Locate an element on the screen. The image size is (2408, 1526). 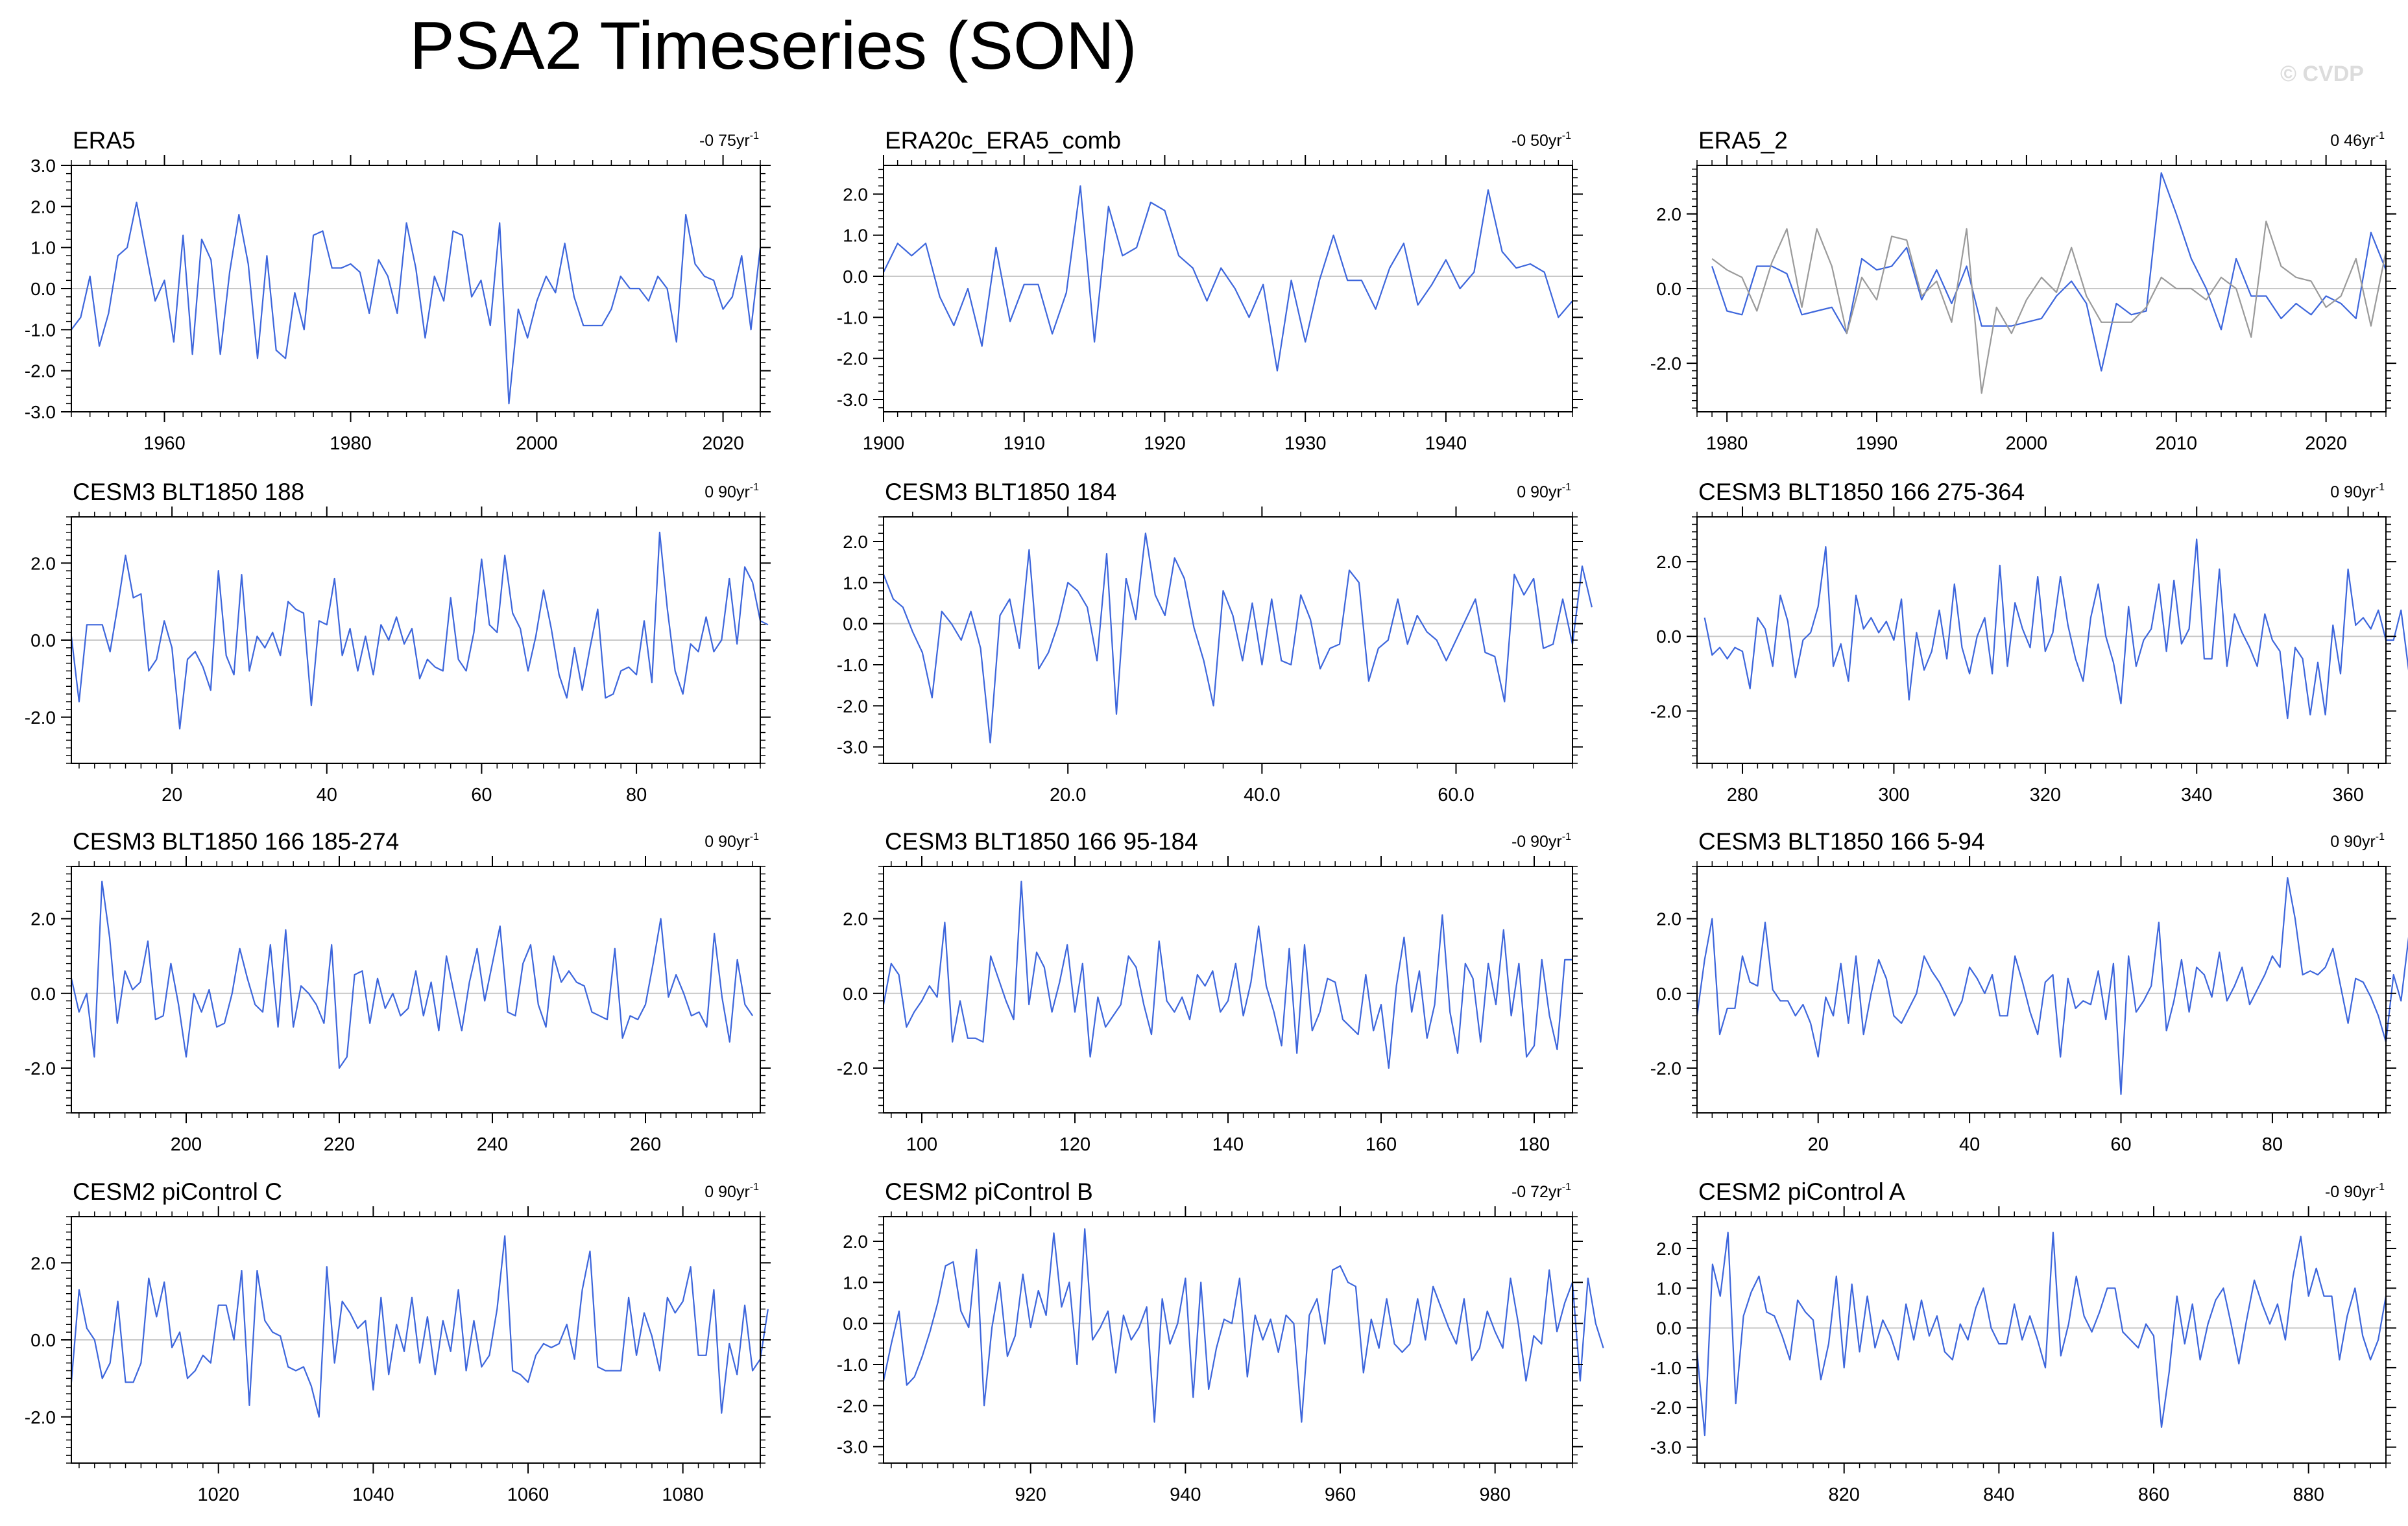
x-tick-label: 2000 is located at coordinates (537, 443).